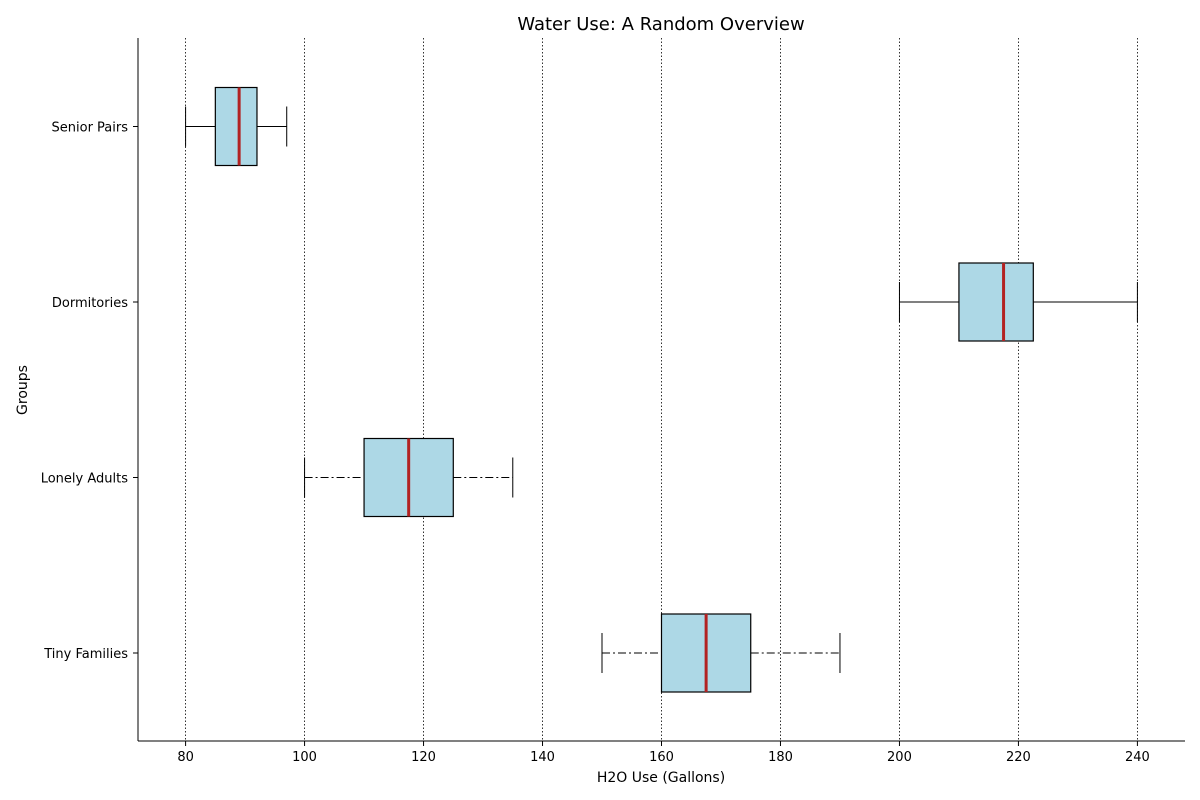  Describe the element at coordinates (23, 390) in the screenshot. I see `y-axis-label: Groups` at that location.